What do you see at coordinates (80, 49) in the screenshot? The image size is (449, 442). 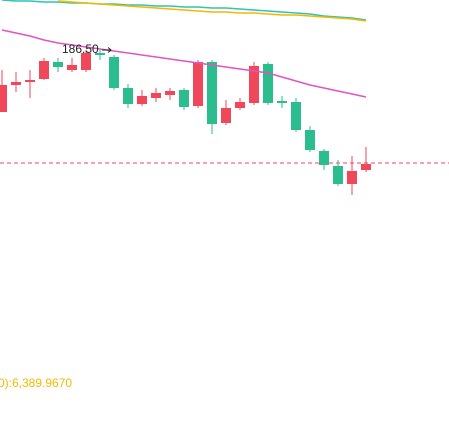 I see `max-price-label: 186.50` at bounding box center [80, 49].